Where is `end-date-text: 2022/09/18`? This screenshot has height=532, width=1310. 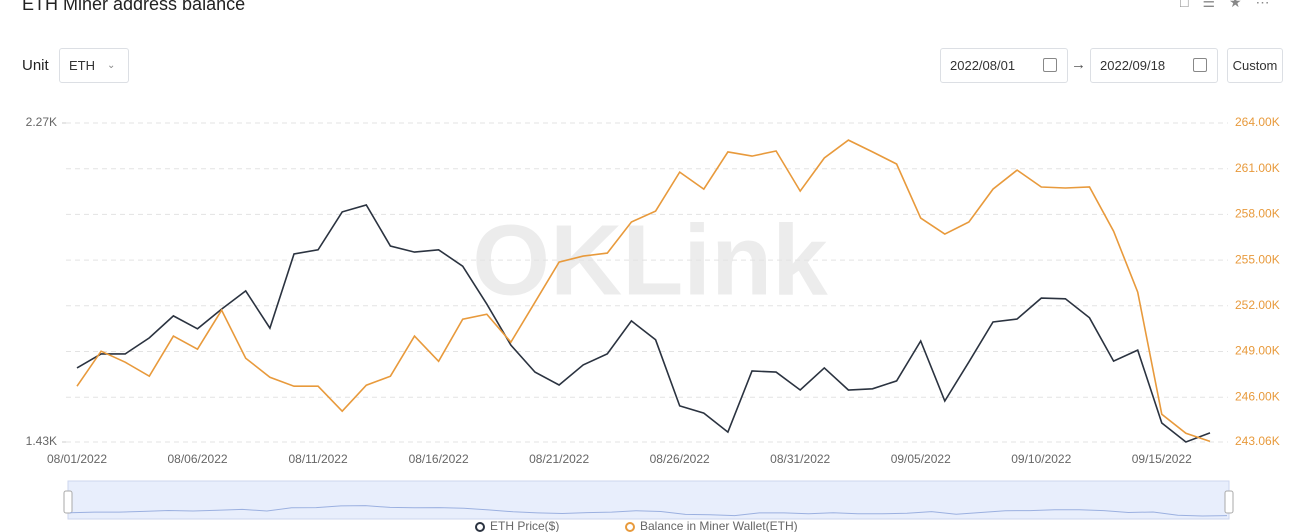 end-date-text: 2022/09/18 is located at coordinates (1133, 65).